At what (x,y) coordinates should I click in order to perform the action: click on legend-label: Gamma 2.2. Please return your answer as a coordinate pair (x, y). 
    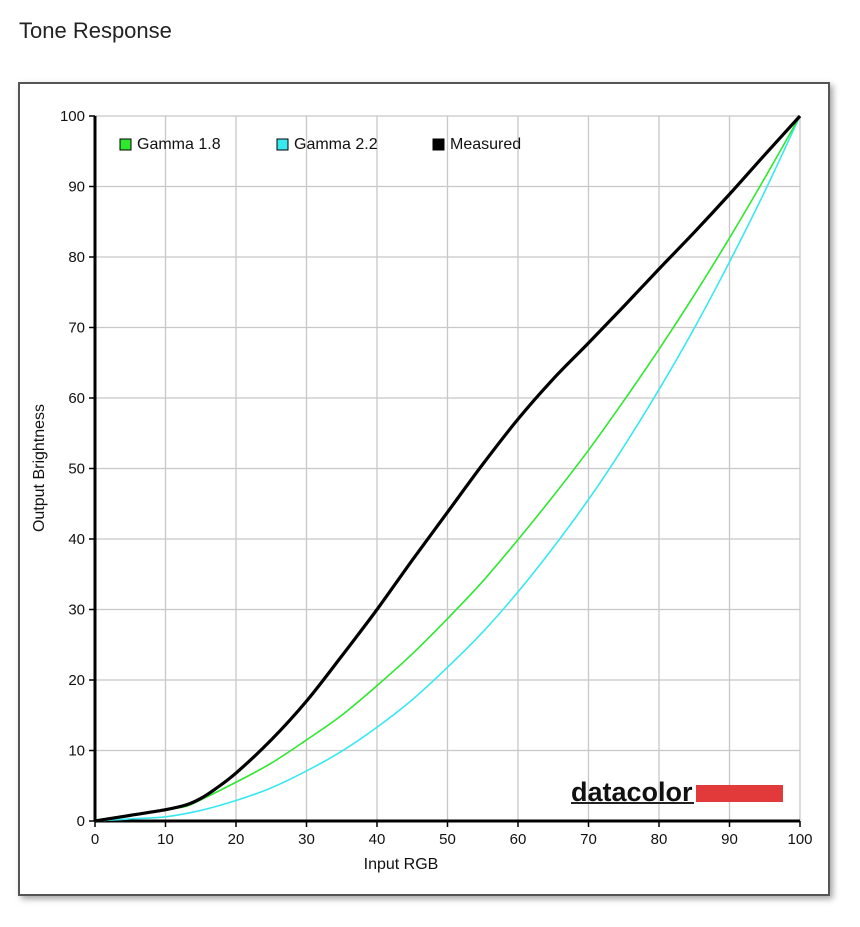
    Looking at the image, I should click on (336, 144).